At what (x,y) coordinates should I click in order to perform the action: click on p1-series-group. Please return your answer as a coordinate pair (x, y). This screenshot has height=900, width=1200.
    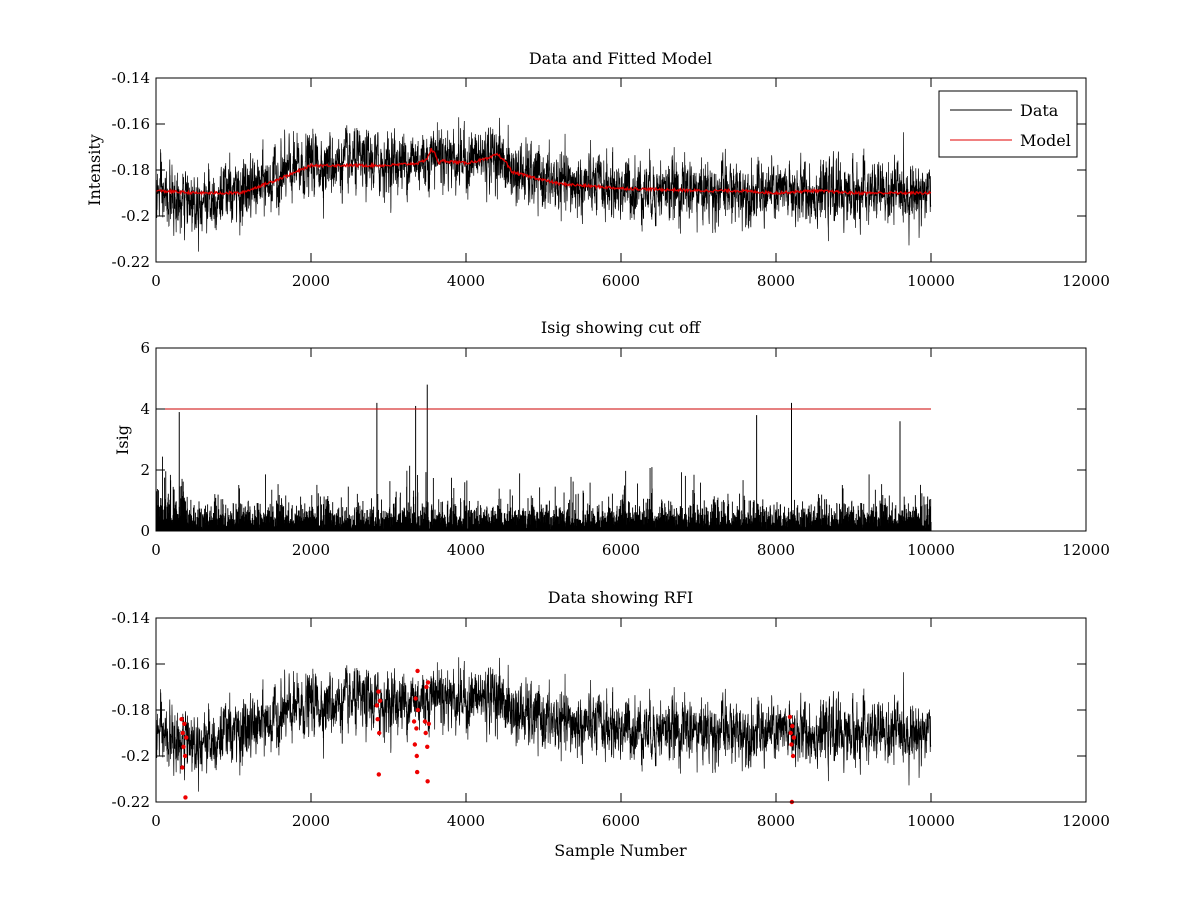
    Looking at the image, I should click on (543, 457).